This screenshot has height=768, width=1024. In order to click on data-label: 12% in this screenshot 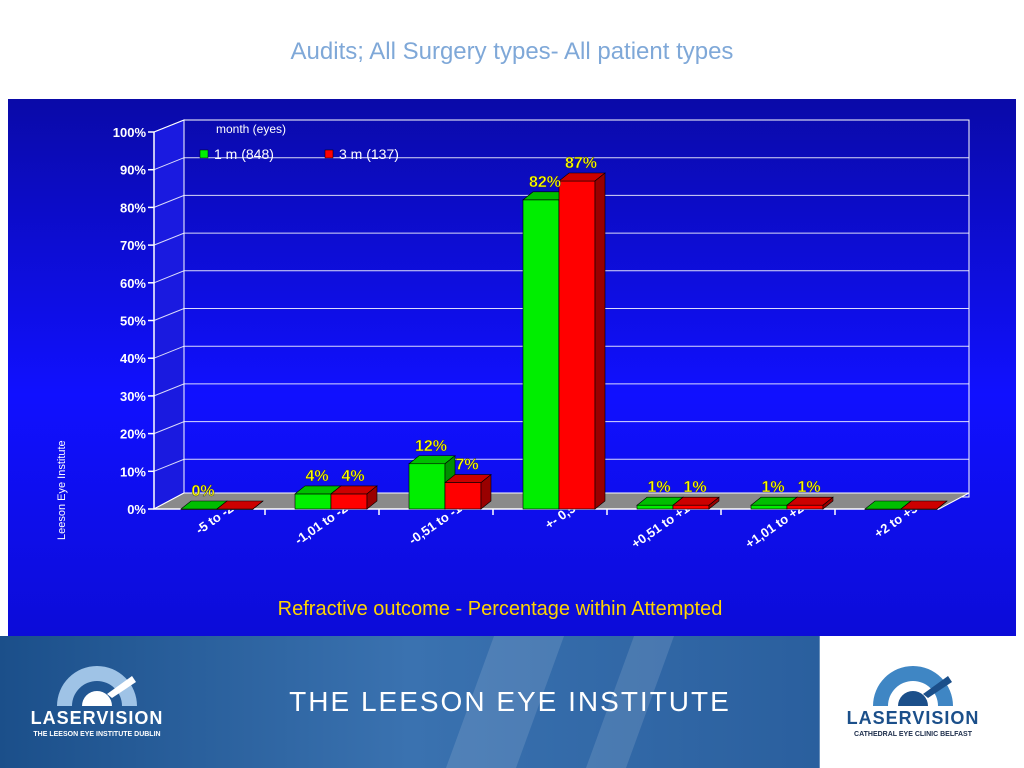, I will do `click(431, 446)`.